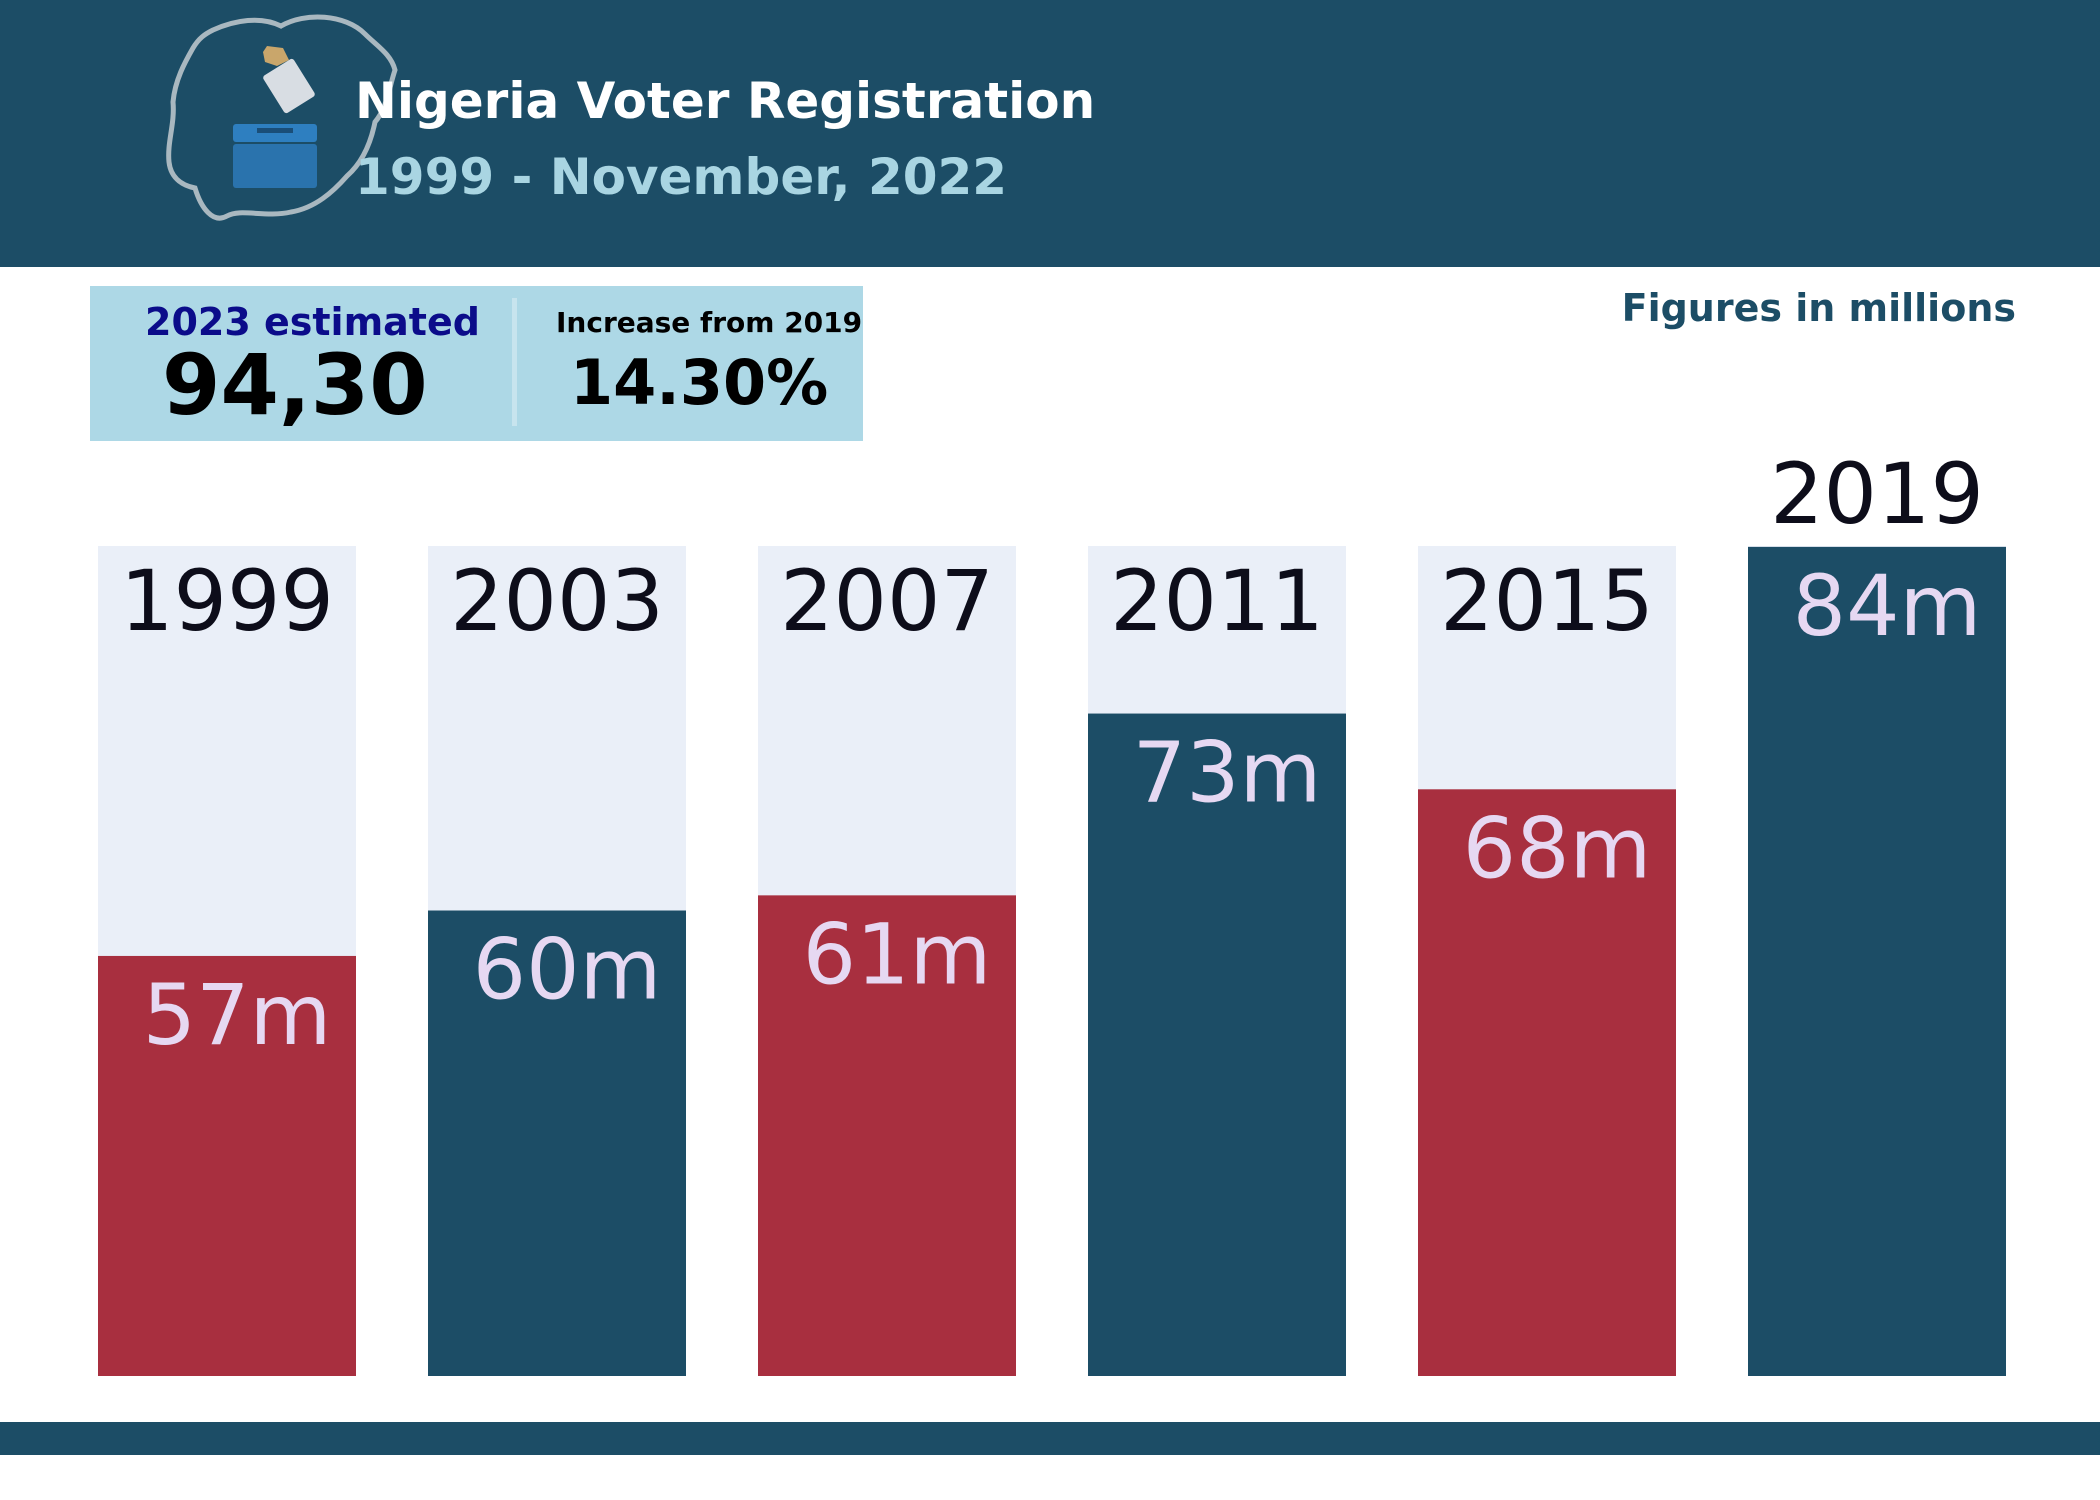  What do you see at coordinates (514, 362) in the screenshot?
I see `stats-divider` at bounding box center [514, 362].